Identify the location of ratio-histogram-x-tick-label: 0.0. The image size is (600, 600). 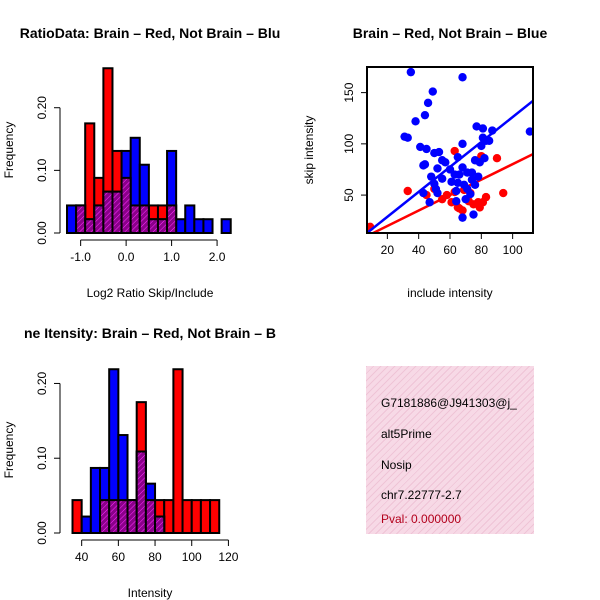
(126, 257).